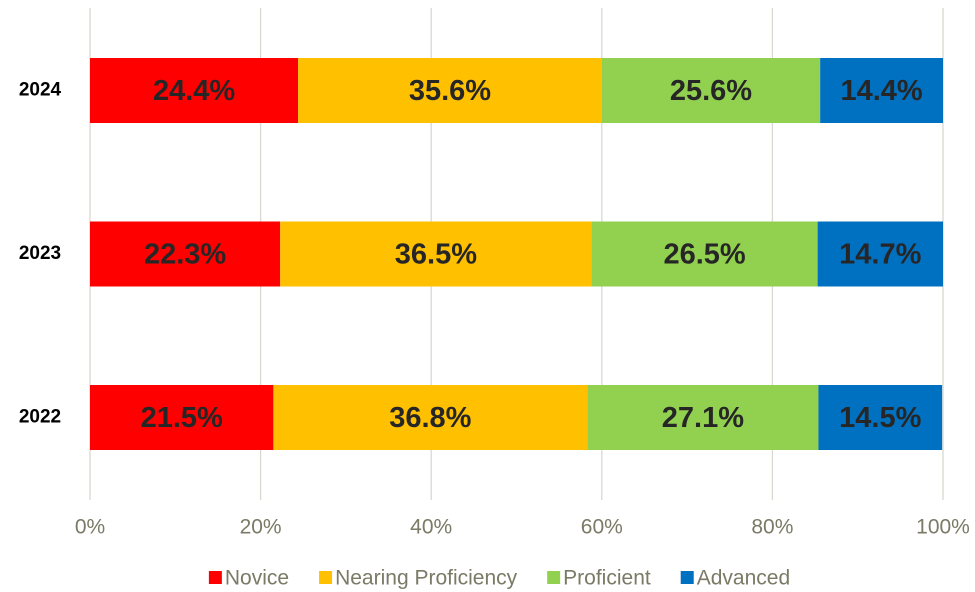 This screenshot has height=592, width=975. Describe the element at coordinates (40, 90) in the screenshot. I see `y-tick-label: 2024` at that location.